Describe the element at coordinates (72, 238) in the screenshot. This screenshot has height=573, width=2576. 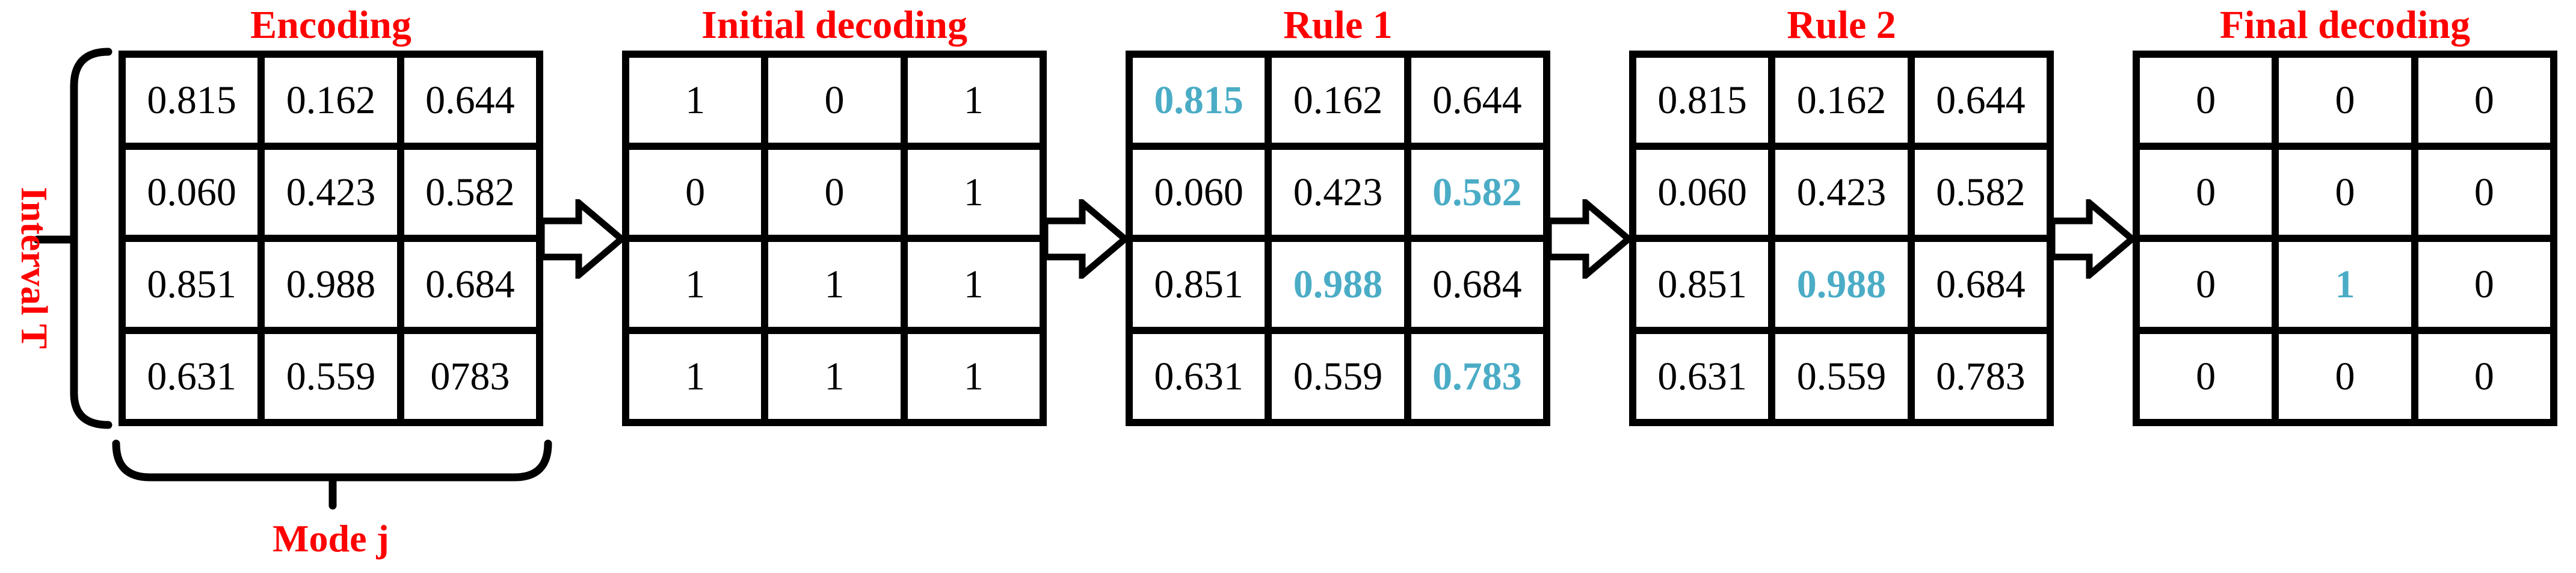
I see `interval-brace-icon` at that location.